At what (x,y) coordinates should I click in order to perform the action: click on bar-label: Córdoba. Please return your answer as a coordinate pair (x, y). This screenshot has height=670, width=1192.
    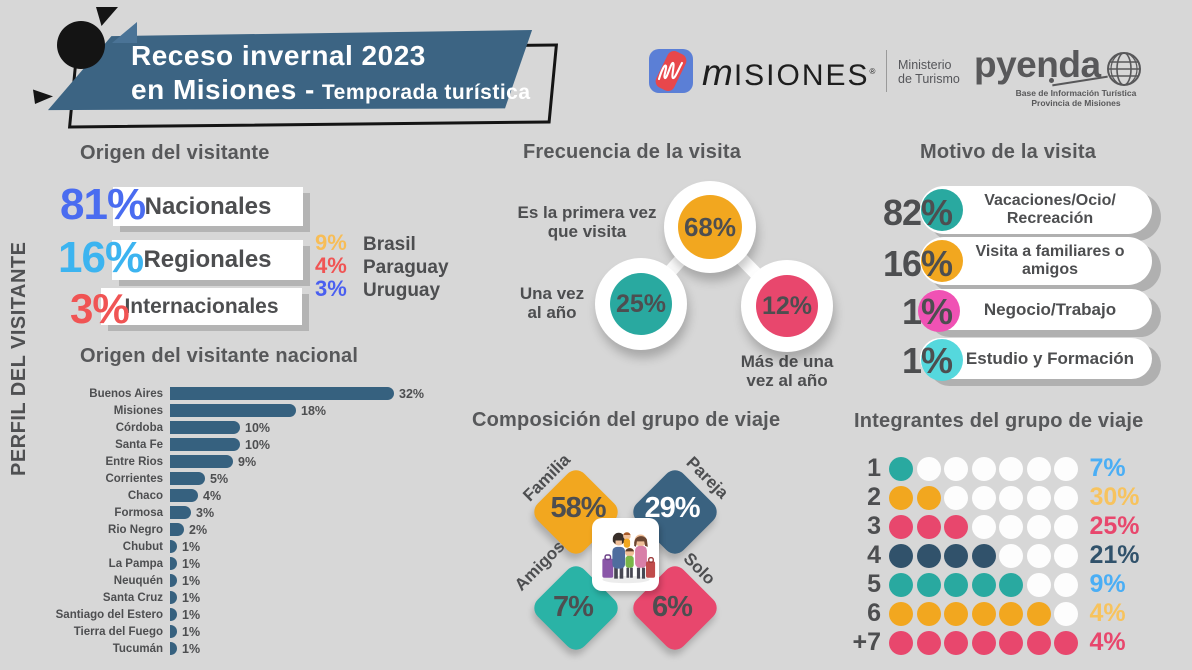
    Looking at the image, I should click on (139, 427).